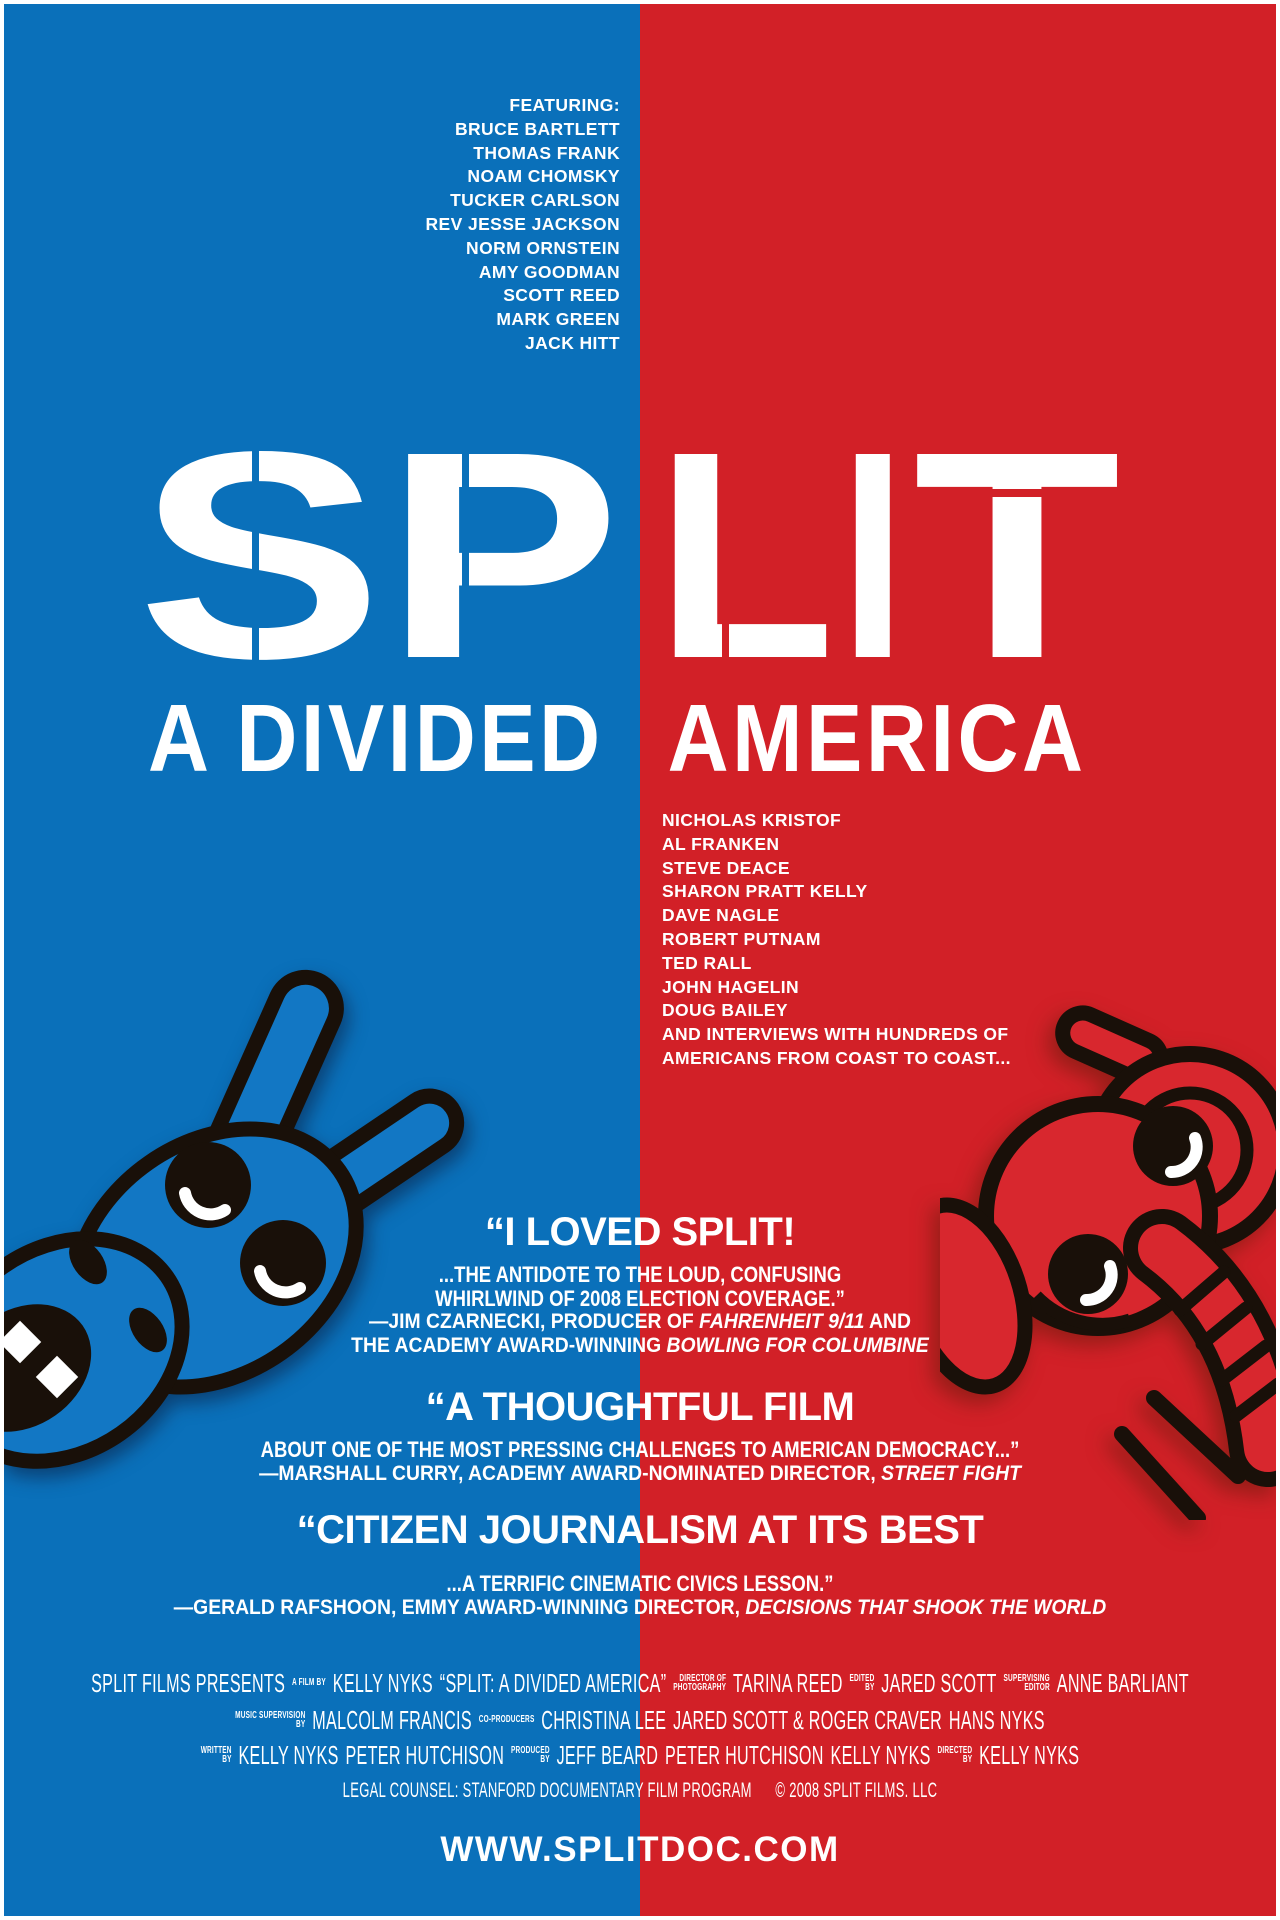 The image size is (1280, 1920). Describe the element at coordinates (572, 342) in the screenshot. I see `cast-name: JACK HITT` at that location.